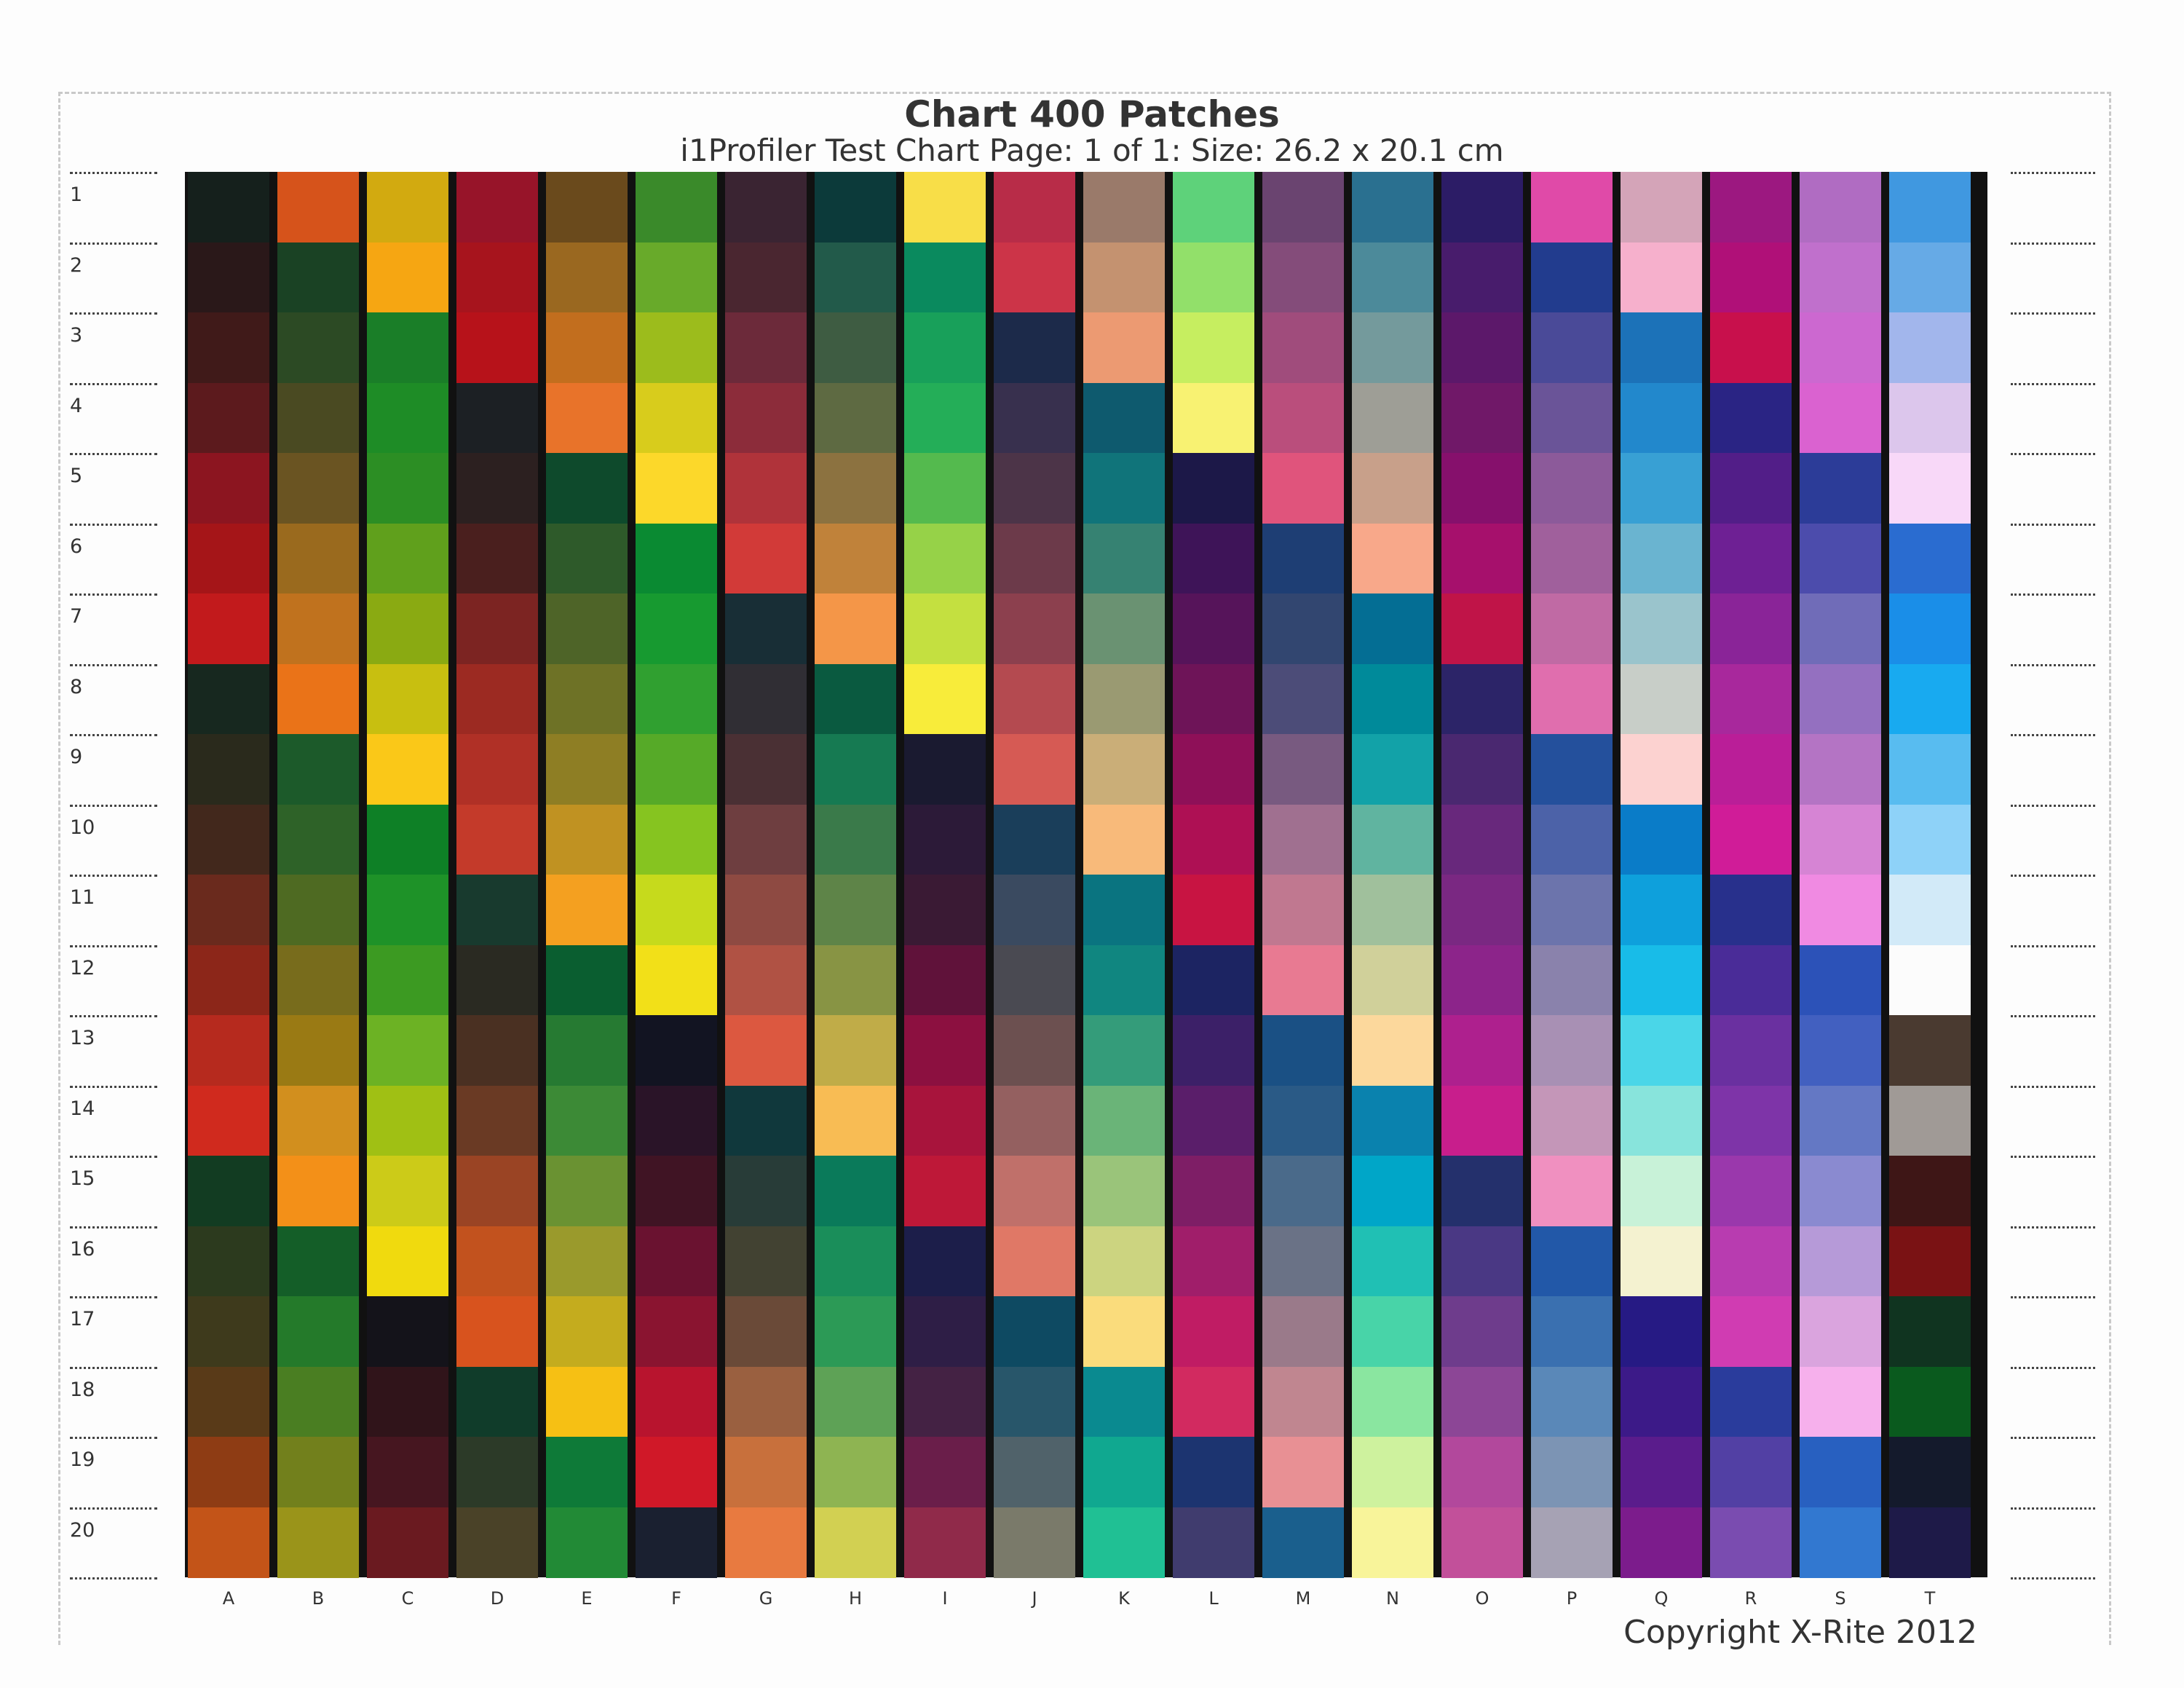 The width and height of the screenshot is (2184, 1688). What do you see at coordinates (1661, 1261) in the screenshot?
I see `patch-Q16` at bounding box center [1661, 1261].